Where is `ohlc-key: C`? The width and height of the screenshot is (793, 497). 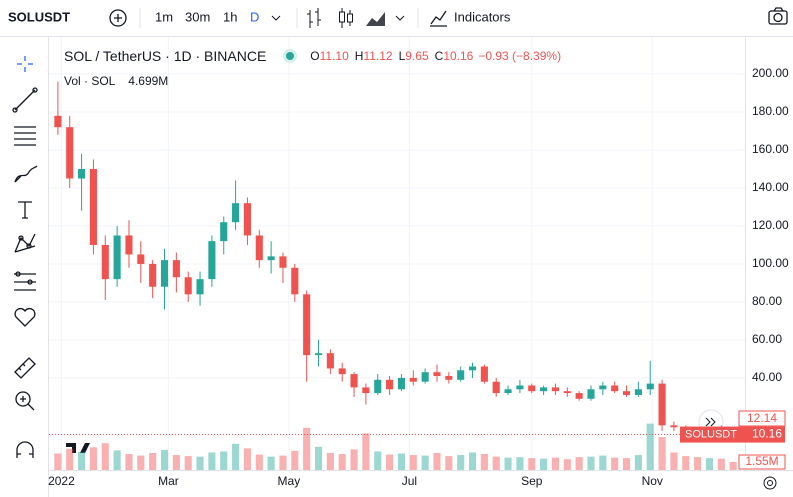 ohlc-key: C is located at coordinates (439, 56).